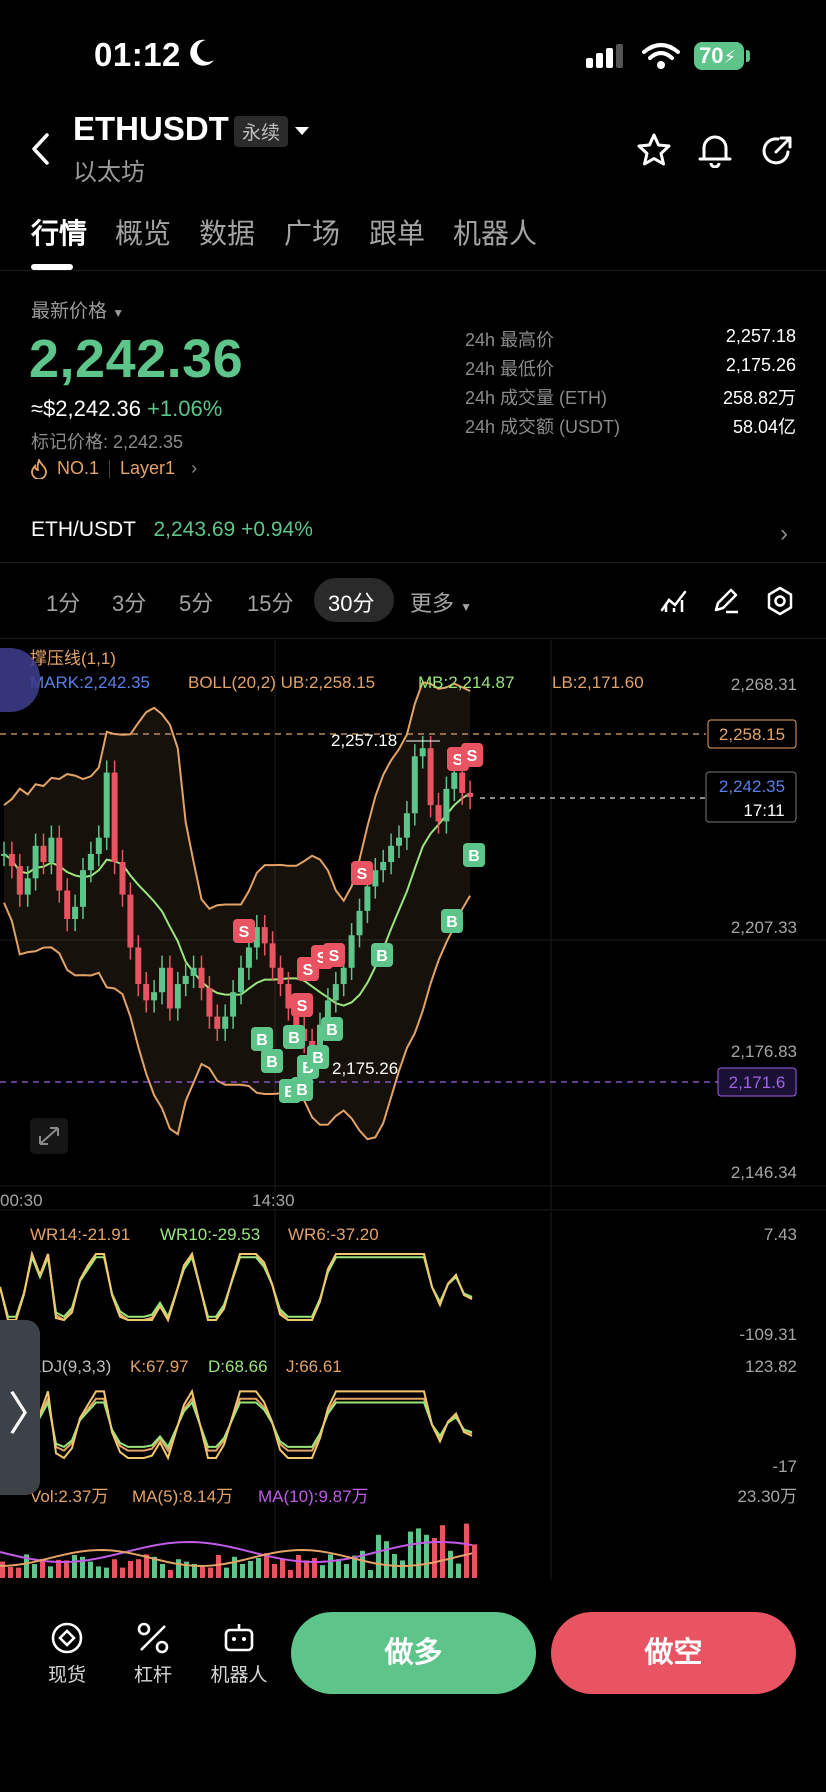 The image size is (826, 1792). Describe the element at coordinates (196, 603) in the screenshot. I see `interval-5m: 5分` at that location.